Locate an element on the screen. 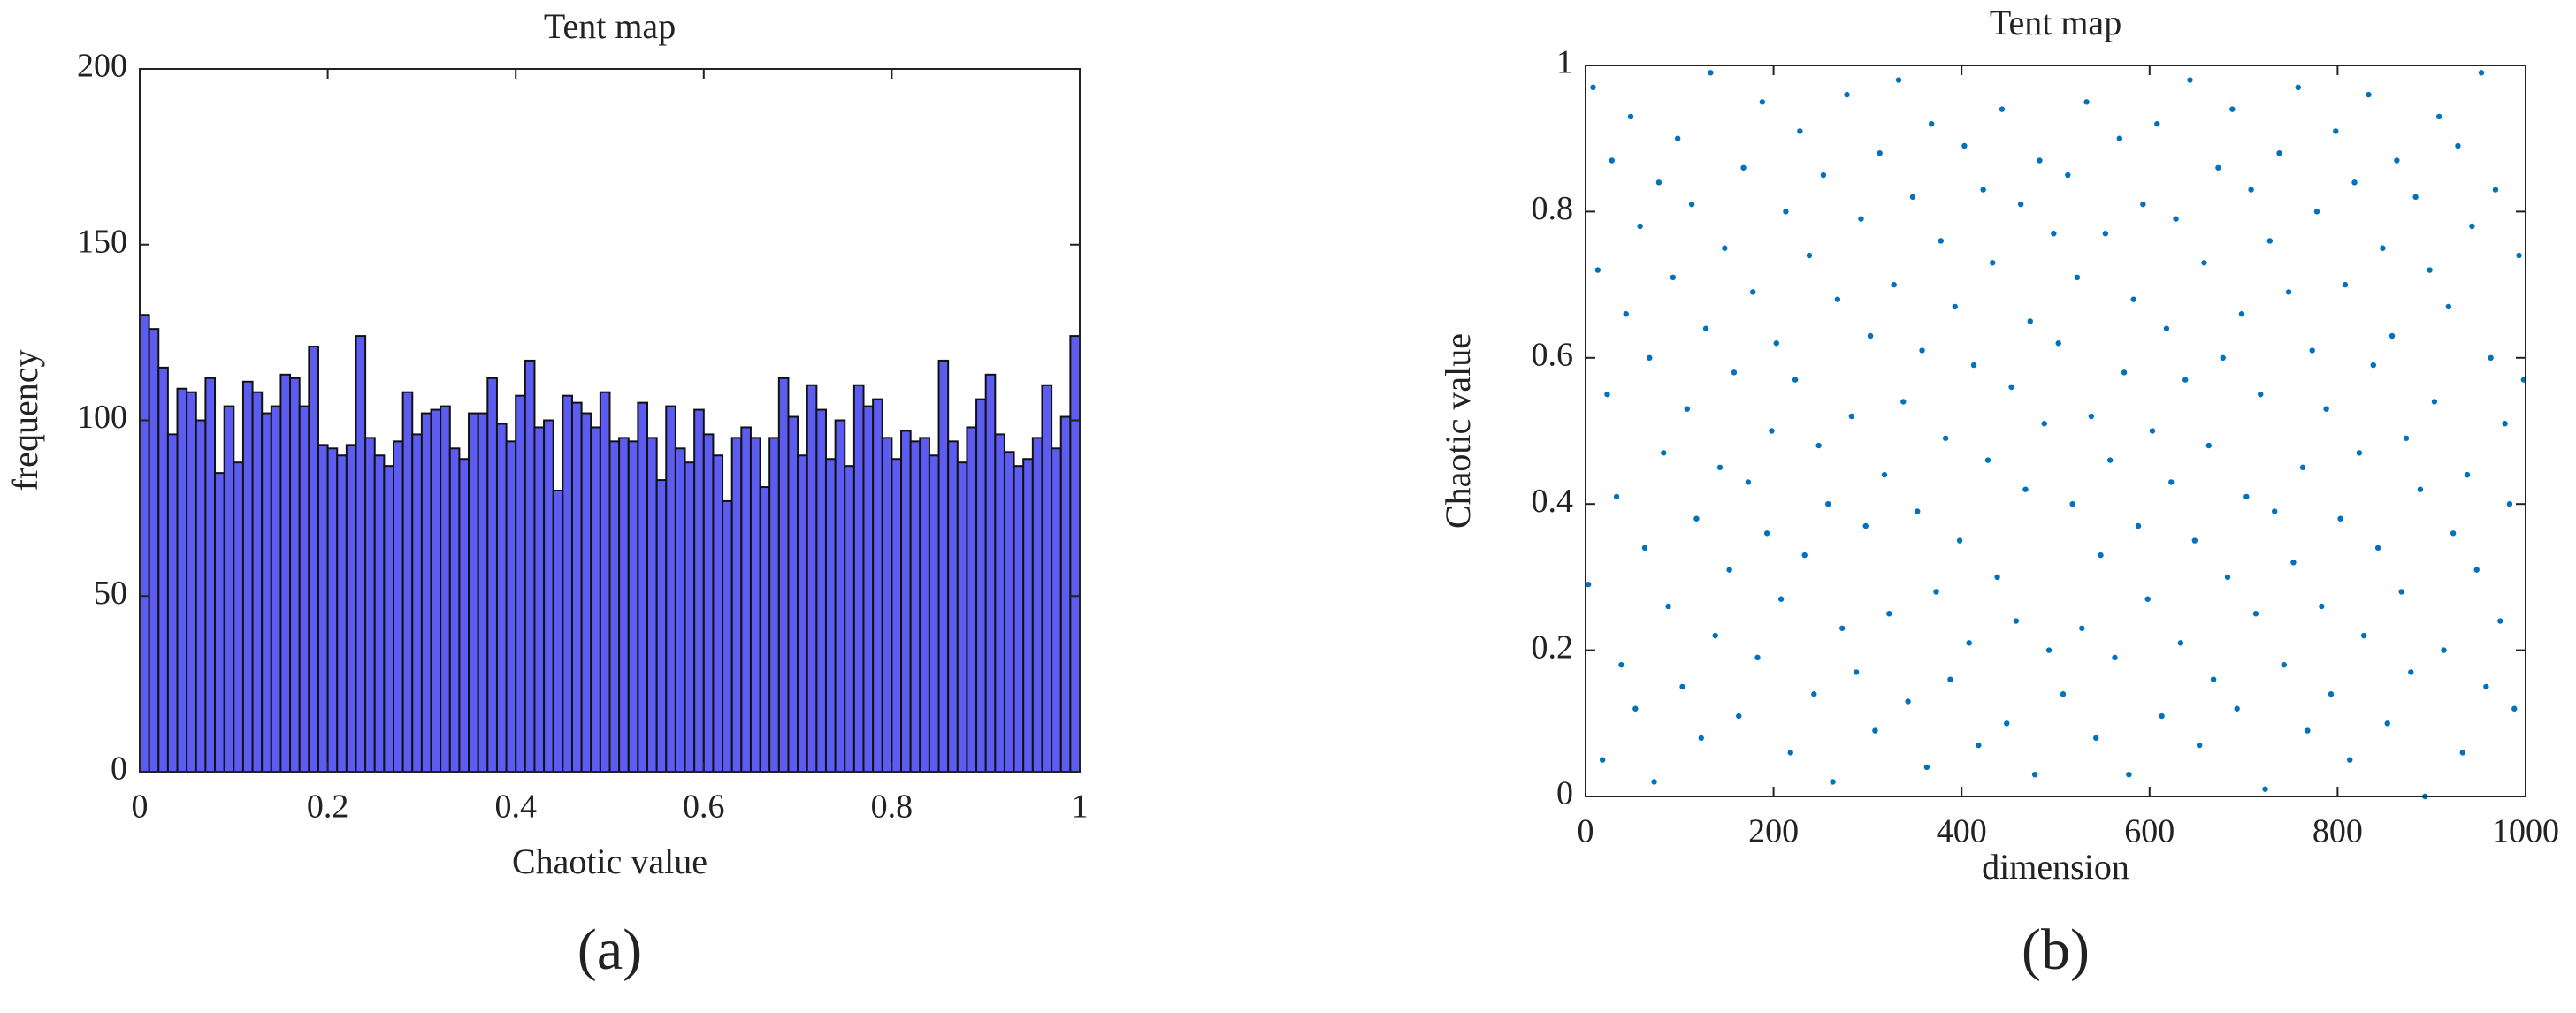  x-tick-label: 0.8 is located at coordinates (892, 807).